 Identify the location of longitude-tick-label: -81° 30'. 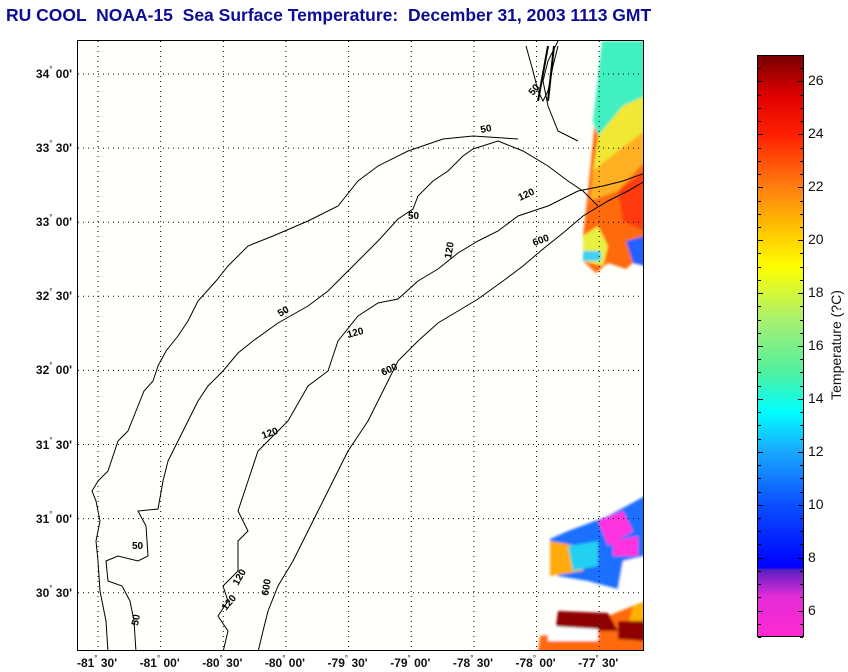
(97, 662).